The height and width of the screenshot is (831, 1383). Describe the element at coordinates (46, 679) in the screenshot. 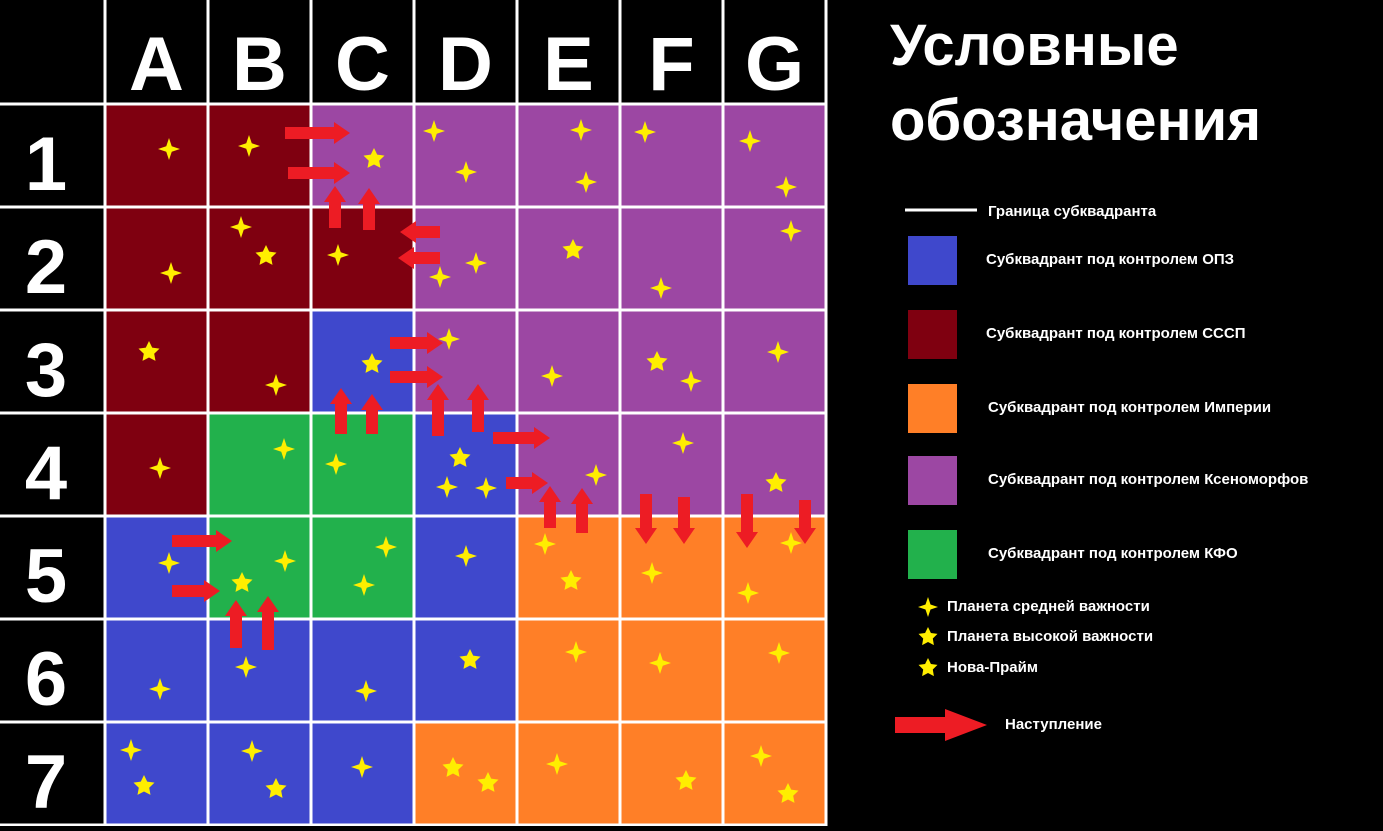

I see `row-label: 6` at that location.